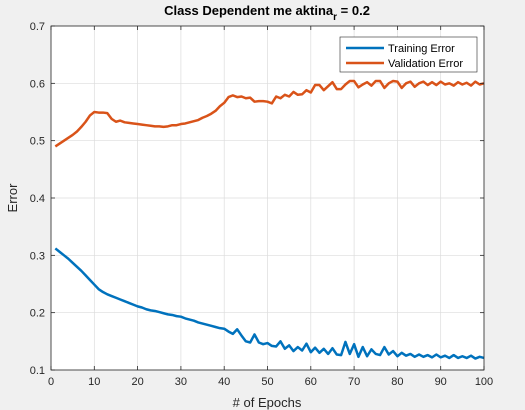 The height and width of the screenshot is (410, 525). I want to click on y-tick-label: 0.5, so click(37, 142).